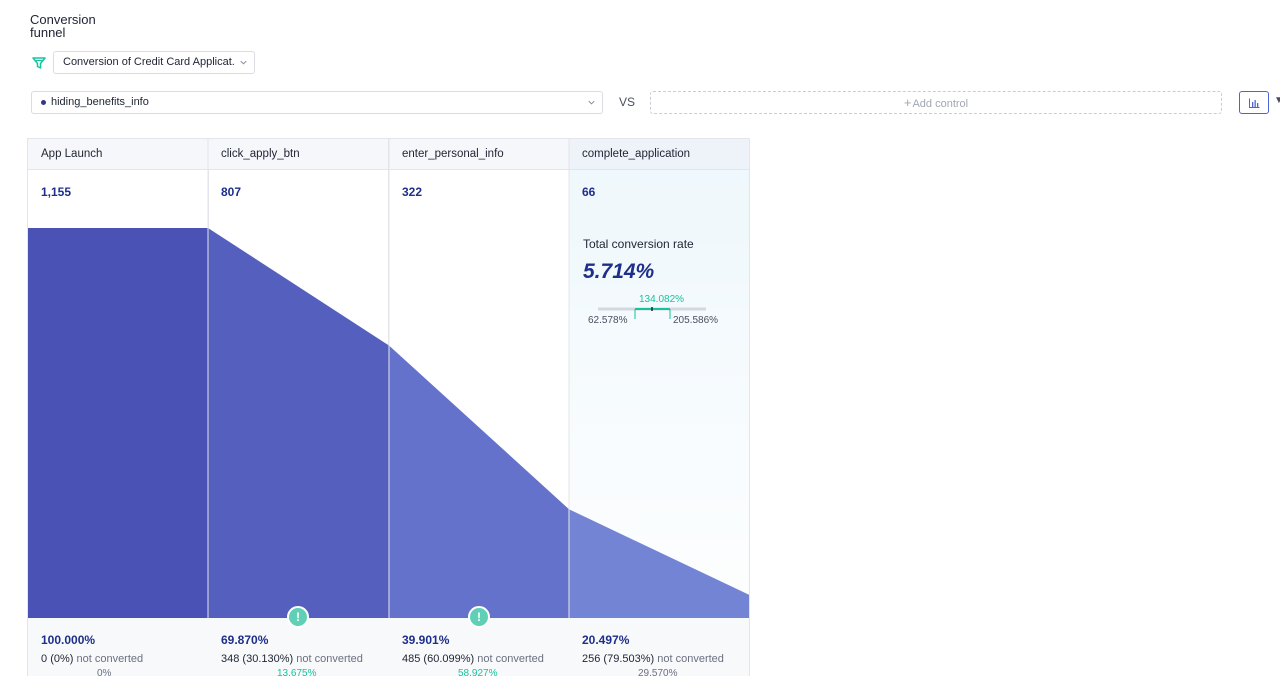 The height and width of the screenshot is (676, 1280). I want to click on step-count: 1,155, so click(56, 192).